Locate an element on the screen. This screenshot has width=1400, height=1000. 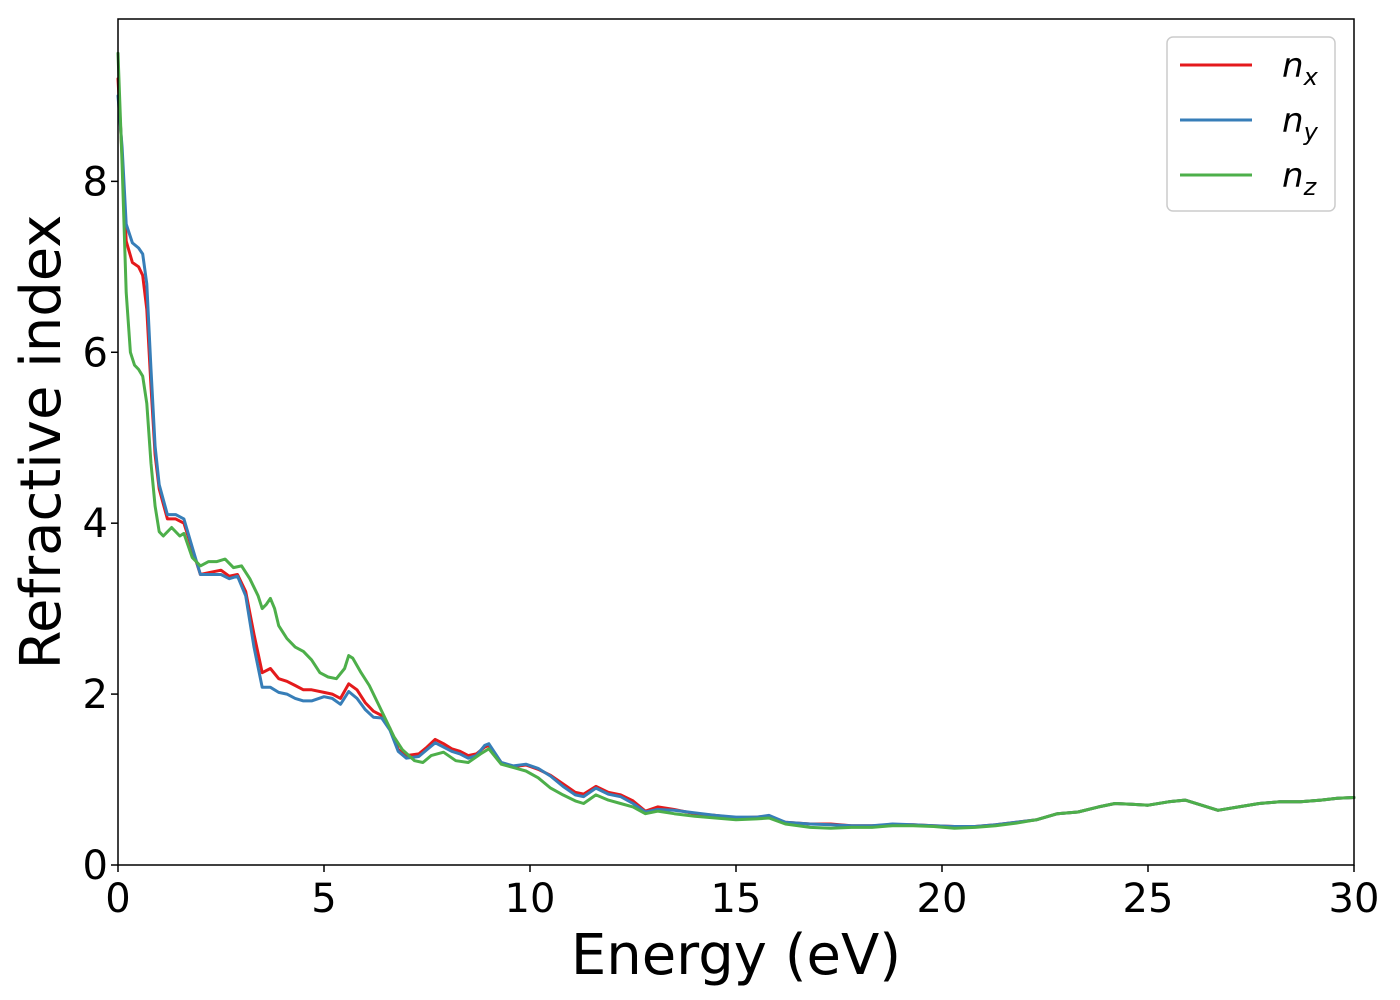
y-tick-label: 2 is located at coordinates (95, 695).